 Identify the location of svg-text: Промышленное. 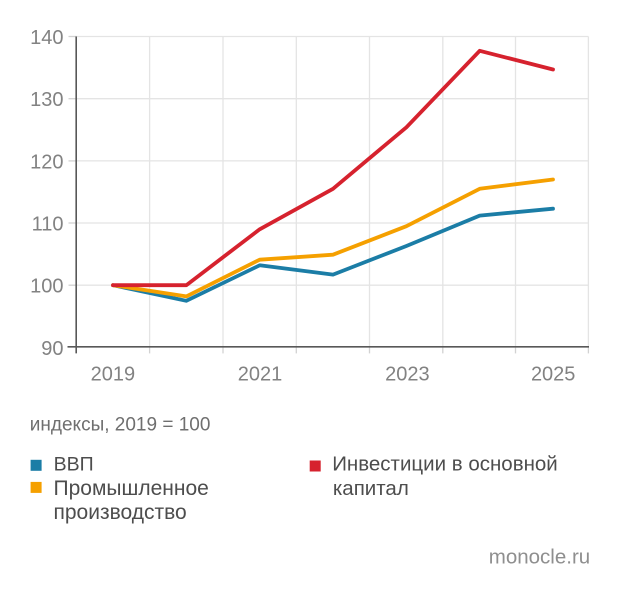
(131, 488).